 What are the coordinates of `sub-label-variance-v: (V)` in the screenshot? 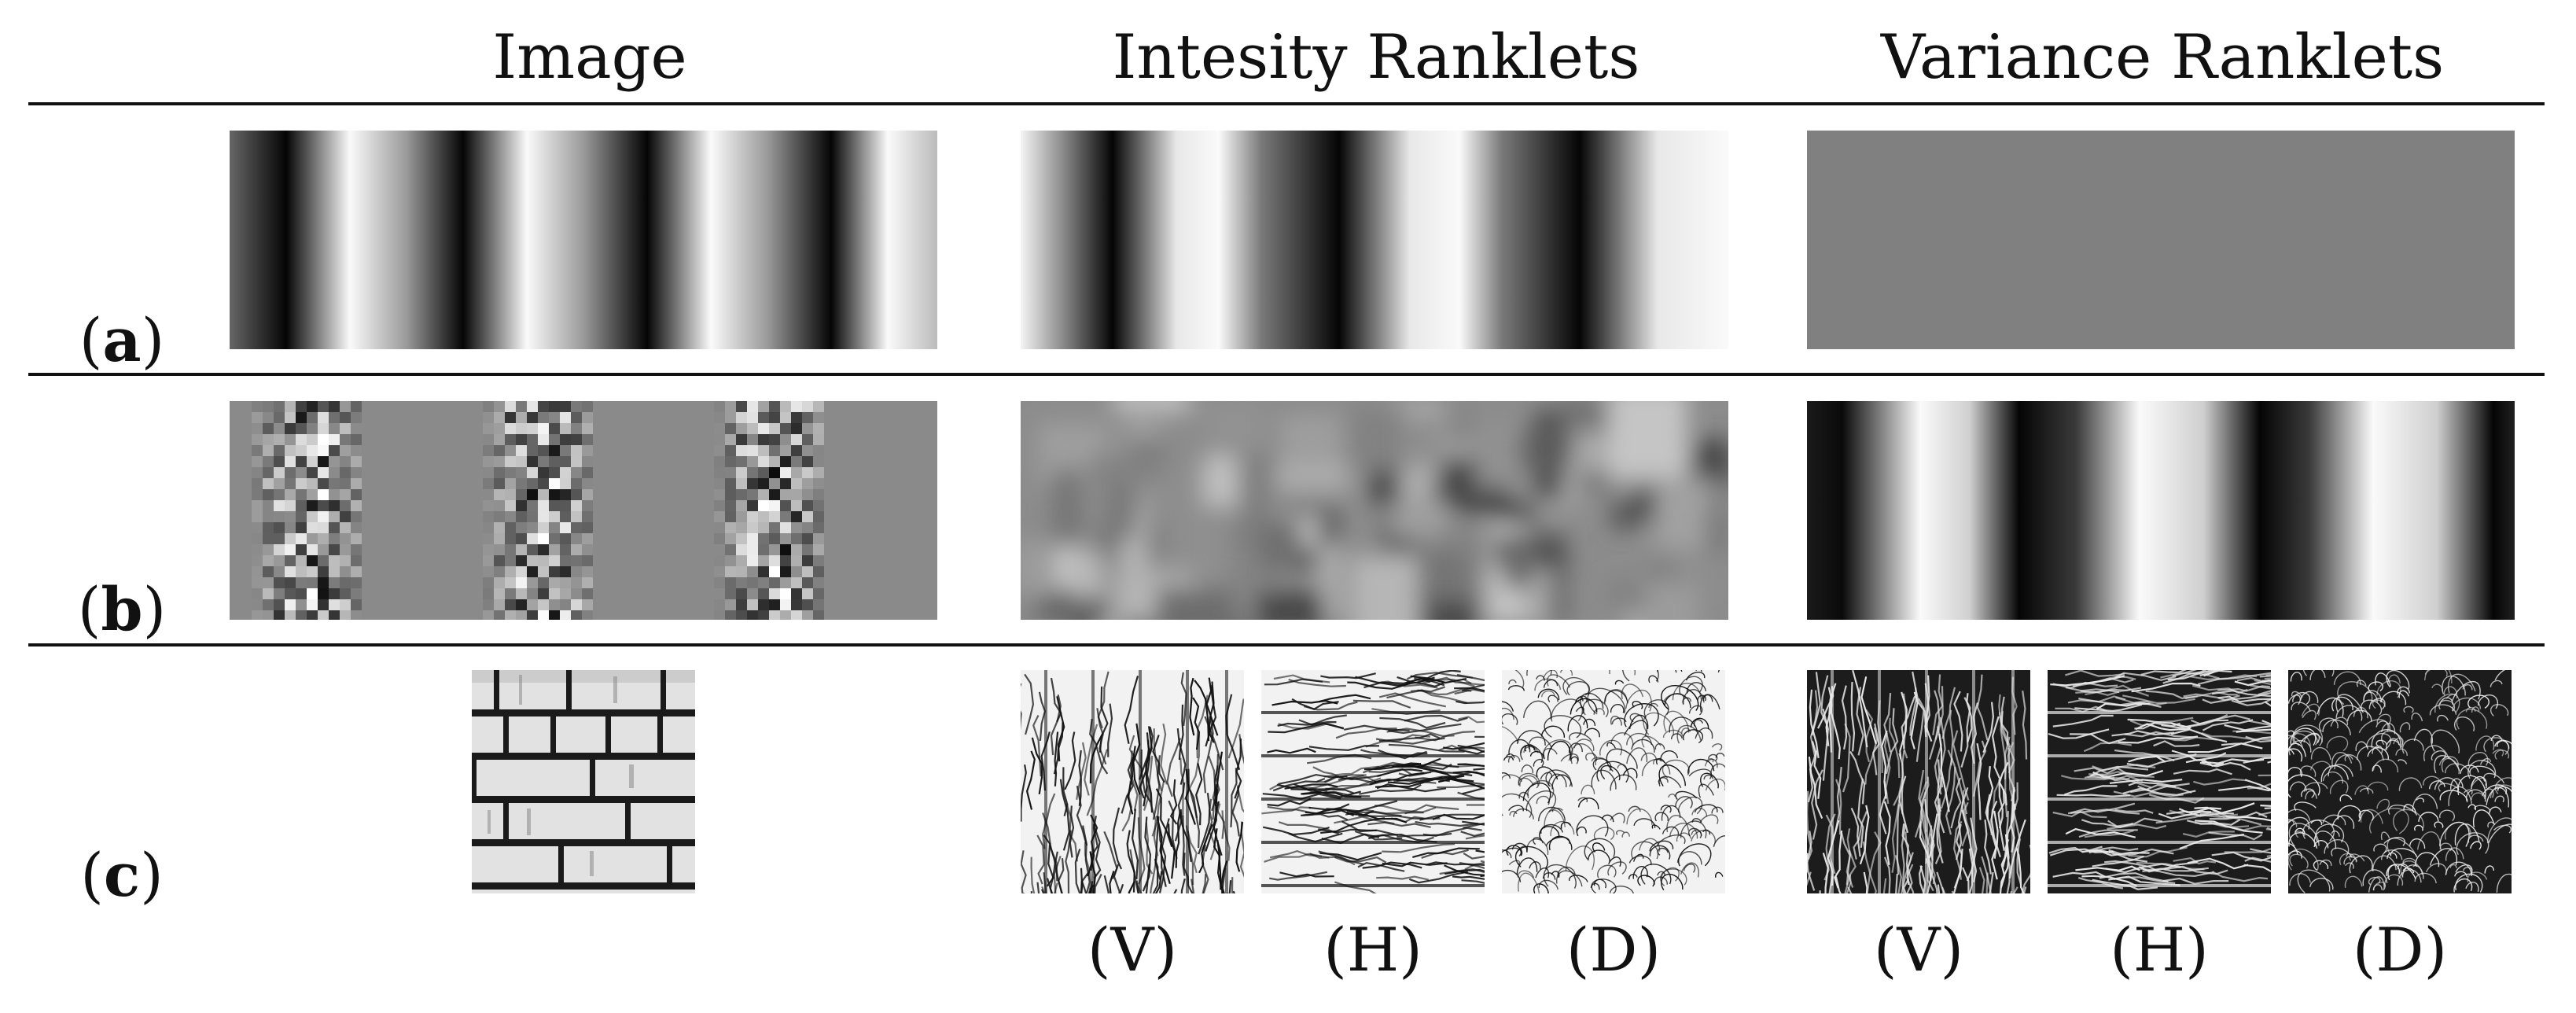 It's located at (1918, 950).